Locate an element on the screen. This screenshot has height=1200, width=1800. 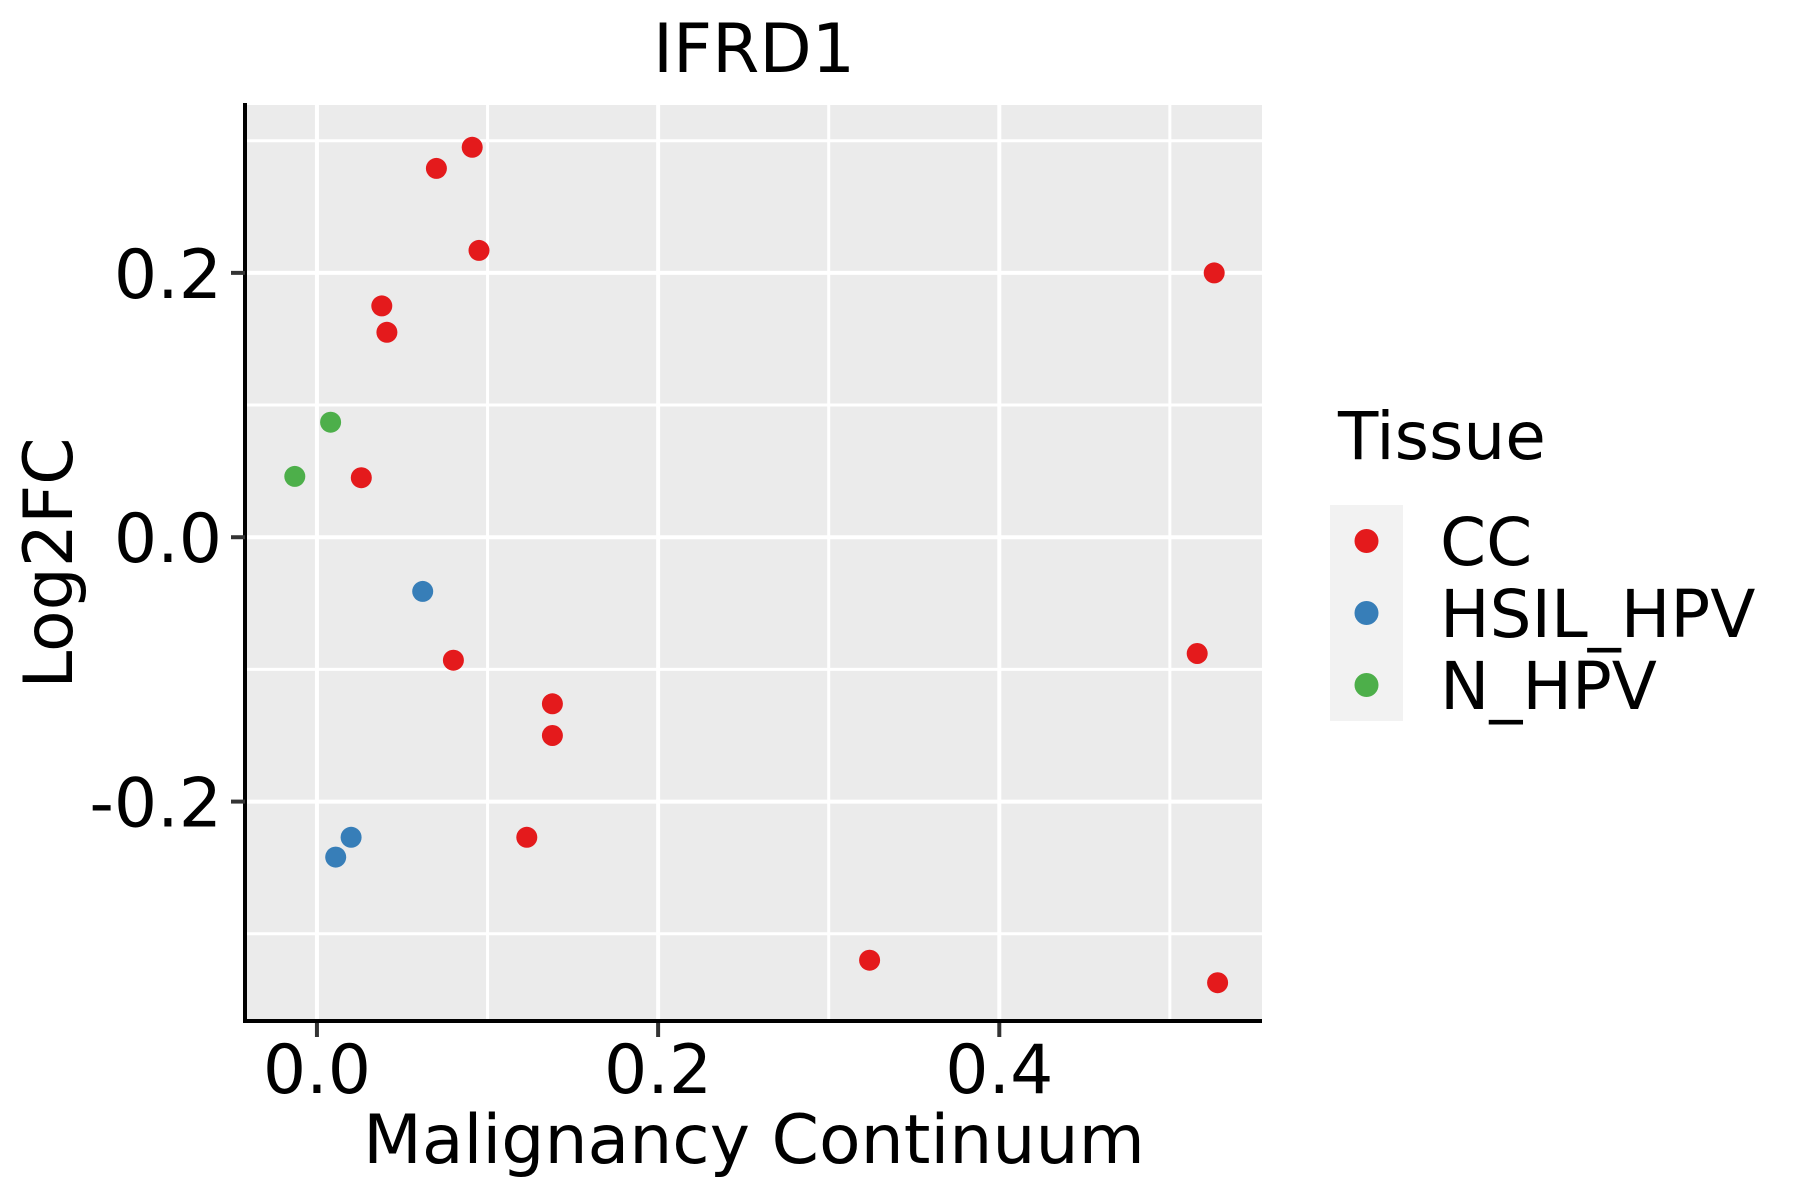
plot-title: IFRD1 is located at coordinates (754, 49).